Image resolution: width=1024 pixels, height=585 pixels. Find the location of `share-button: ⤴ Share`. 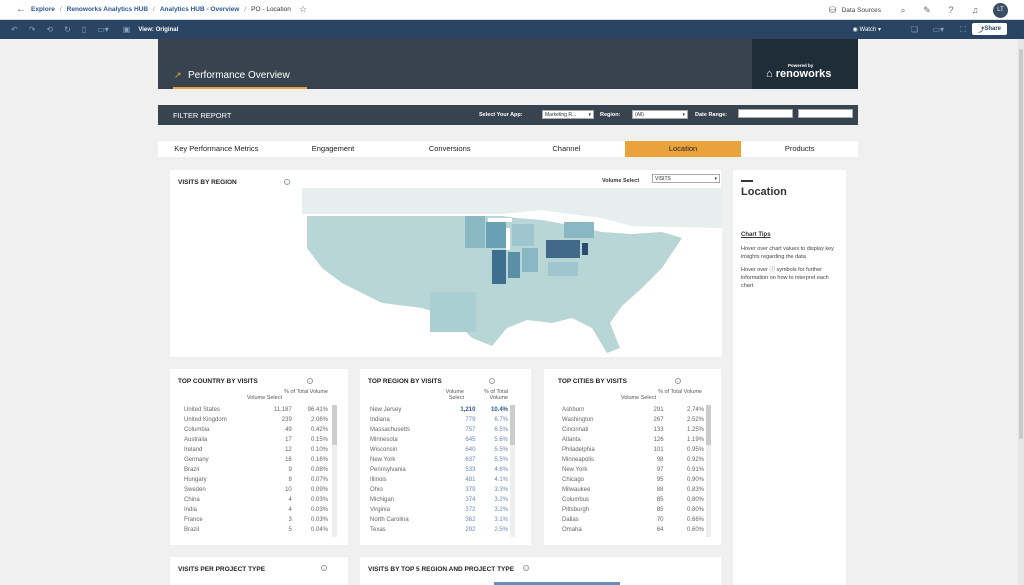

share-button: ⤴ Share is located at coordinates (989, 29).